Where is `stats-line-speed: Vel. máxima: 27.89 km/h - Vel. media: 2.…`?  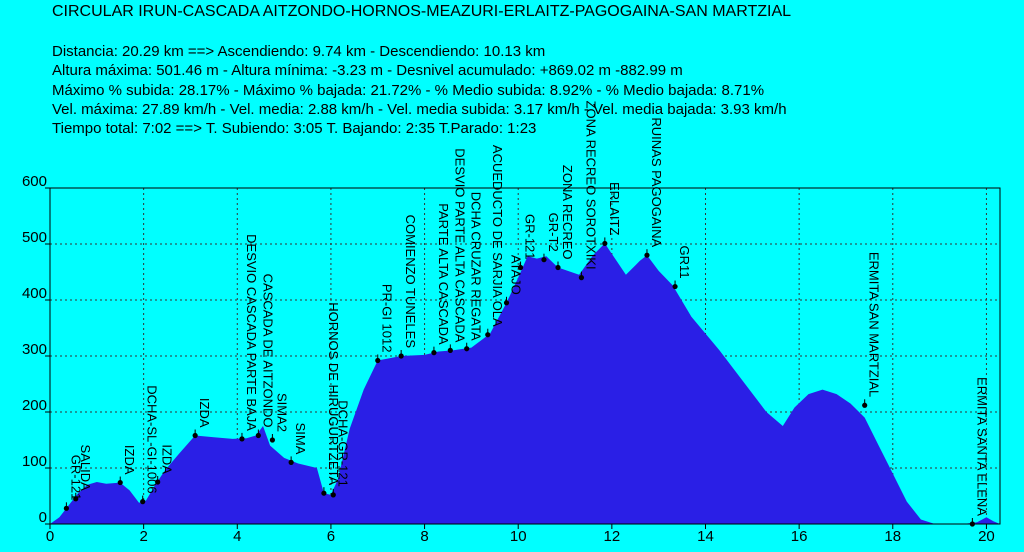 stats-line-speed: Vel. máxima: 27.89 km/h - Vel. media: 2.… is located at coordinates (419, 109).